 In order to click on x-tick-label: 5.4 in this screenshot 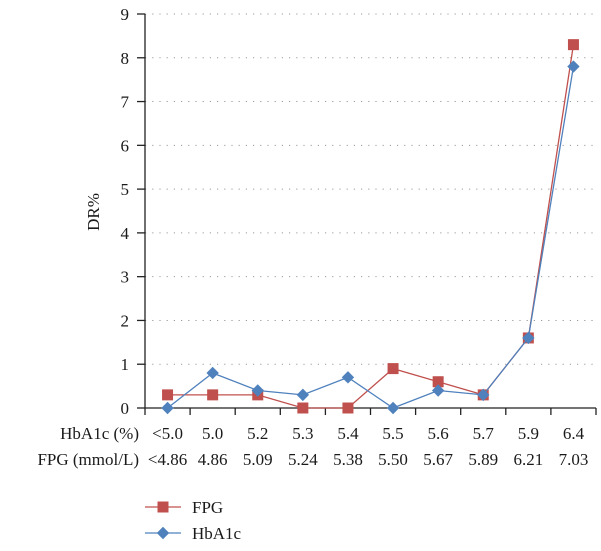, I will do `click(348, 433)`.